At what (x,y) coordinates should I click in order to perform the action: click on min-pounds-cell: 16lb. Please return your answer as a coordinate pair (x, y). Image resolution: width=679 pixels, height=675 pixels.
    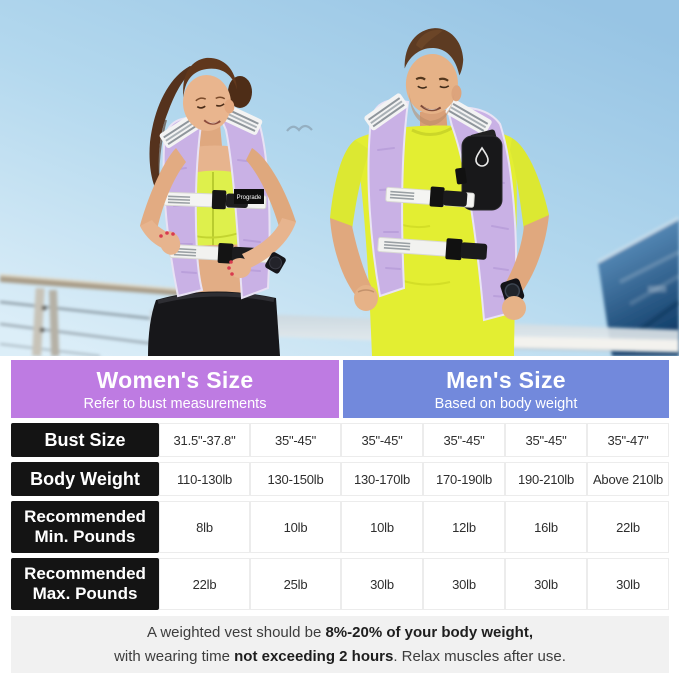
    Looking at the image, I should click on (546, 527).